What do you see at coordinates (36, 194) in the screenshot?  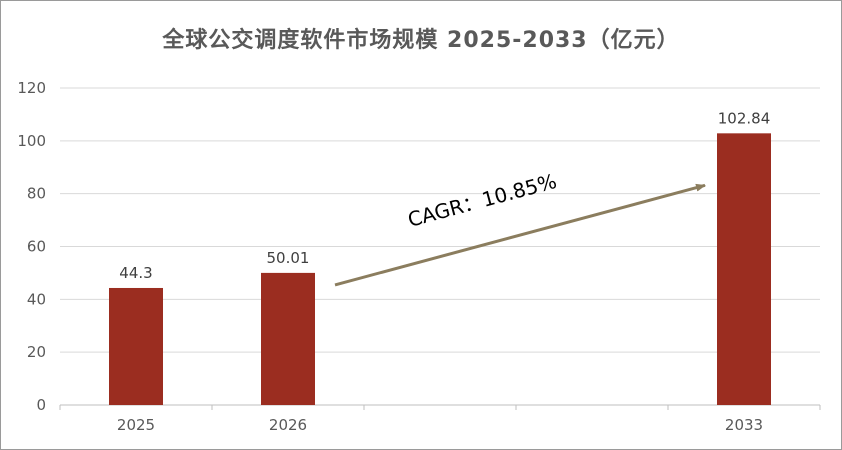 I see `y-tick-label: 80` at bounding box center [36, 194].